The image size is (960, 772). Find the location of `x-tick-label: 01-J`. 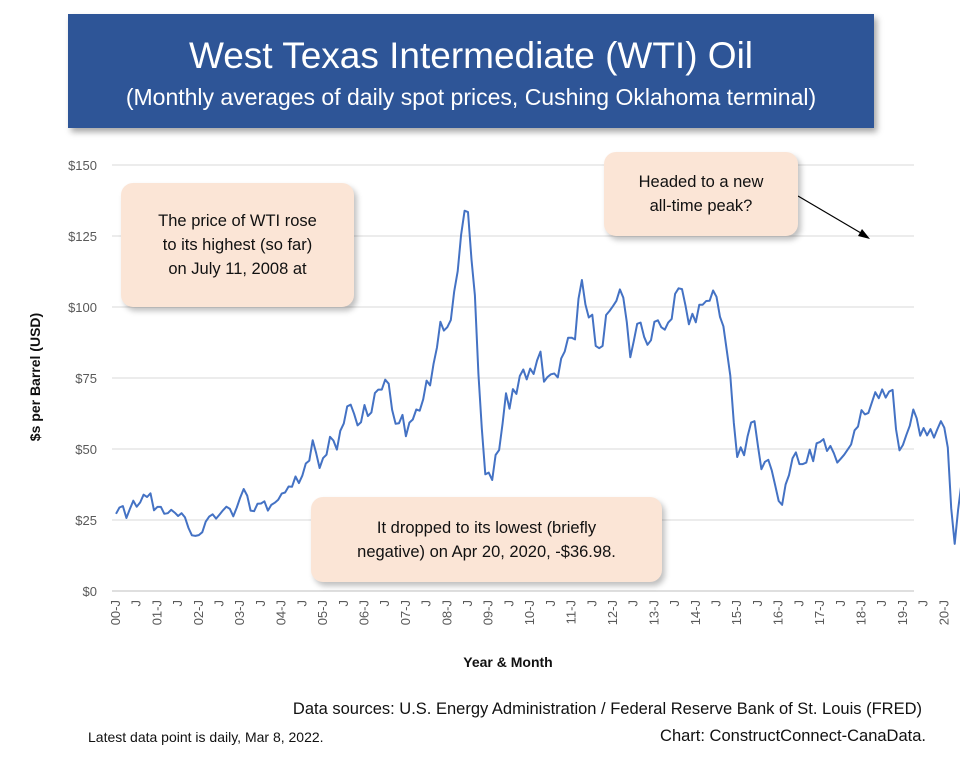

x-tick-label: 01-J is located at coordinates (156, 612).